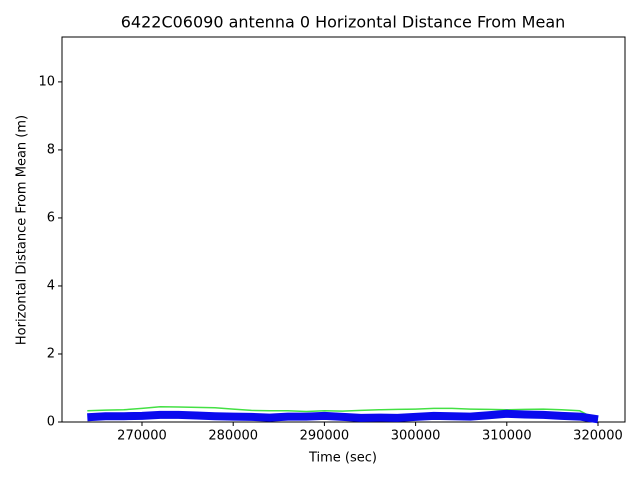 The height and width of the screenshot is (484, 640). Describe the element at coordinates (51, 422) in the screenshot. I see `y-tick-label: 0` at that location.